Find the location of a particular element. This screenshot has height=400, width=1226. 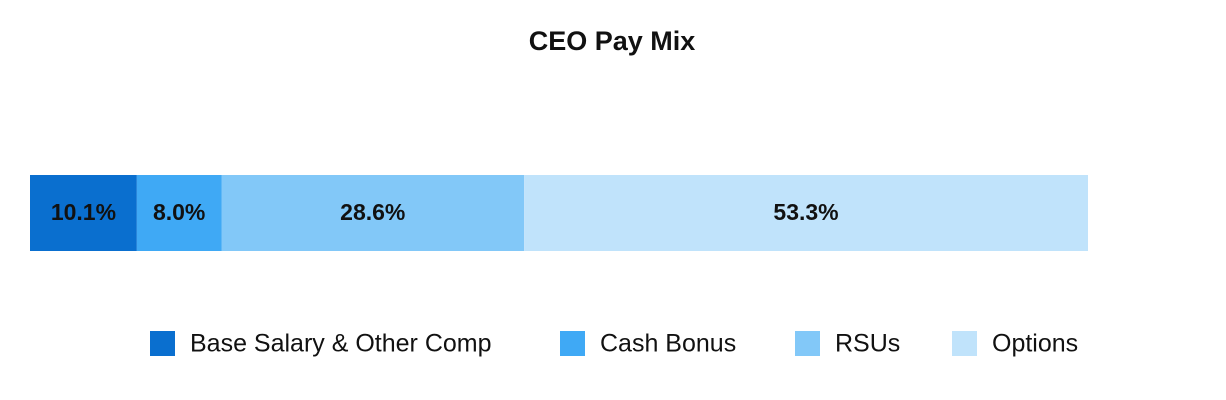

legend-label: RSUs is located at coordinates (867, 344).